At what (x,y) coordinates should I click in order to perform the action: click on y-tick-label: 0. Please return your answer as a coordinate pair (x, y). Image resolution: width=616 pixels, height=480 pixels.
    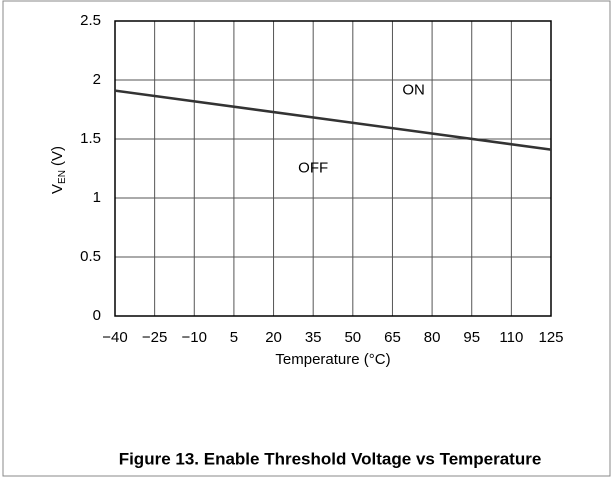
    Looking at the image, I should click on (97, 315).